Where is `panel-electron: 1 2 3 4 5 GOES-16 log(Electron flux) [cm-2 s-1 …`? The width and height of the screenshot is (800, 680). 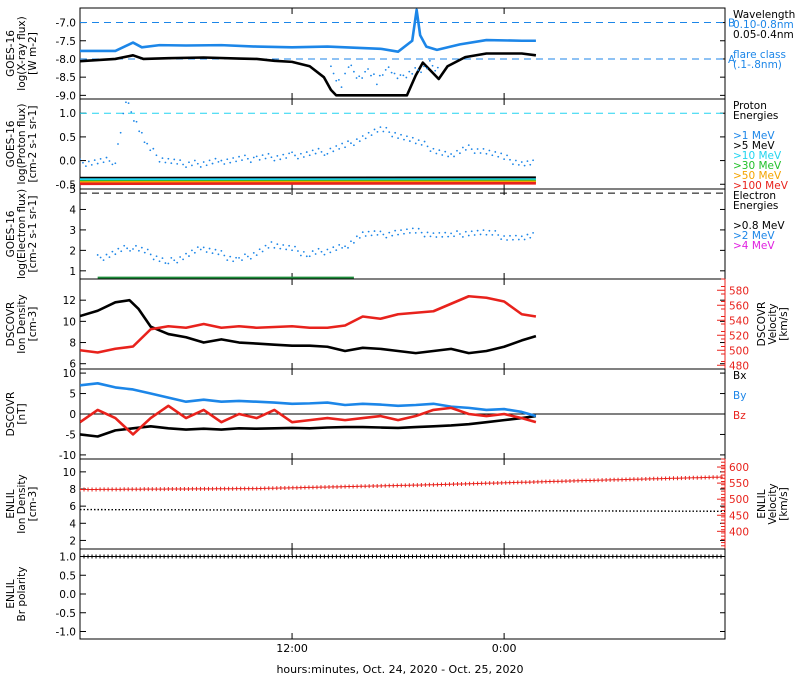
panel-electron: 1 2 3 4 5 GOES-16 log(Electron flux) [cm-2 s-1 … is located at coordinates (395, 232).